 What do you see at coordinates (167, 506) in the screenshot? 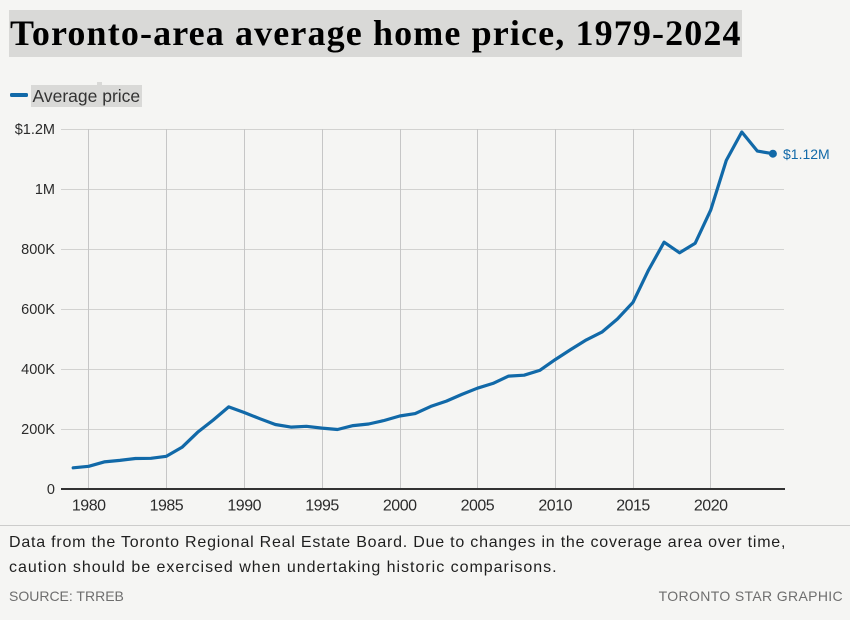
I see `svg-text: 1985` at bounding box center [167, 506].